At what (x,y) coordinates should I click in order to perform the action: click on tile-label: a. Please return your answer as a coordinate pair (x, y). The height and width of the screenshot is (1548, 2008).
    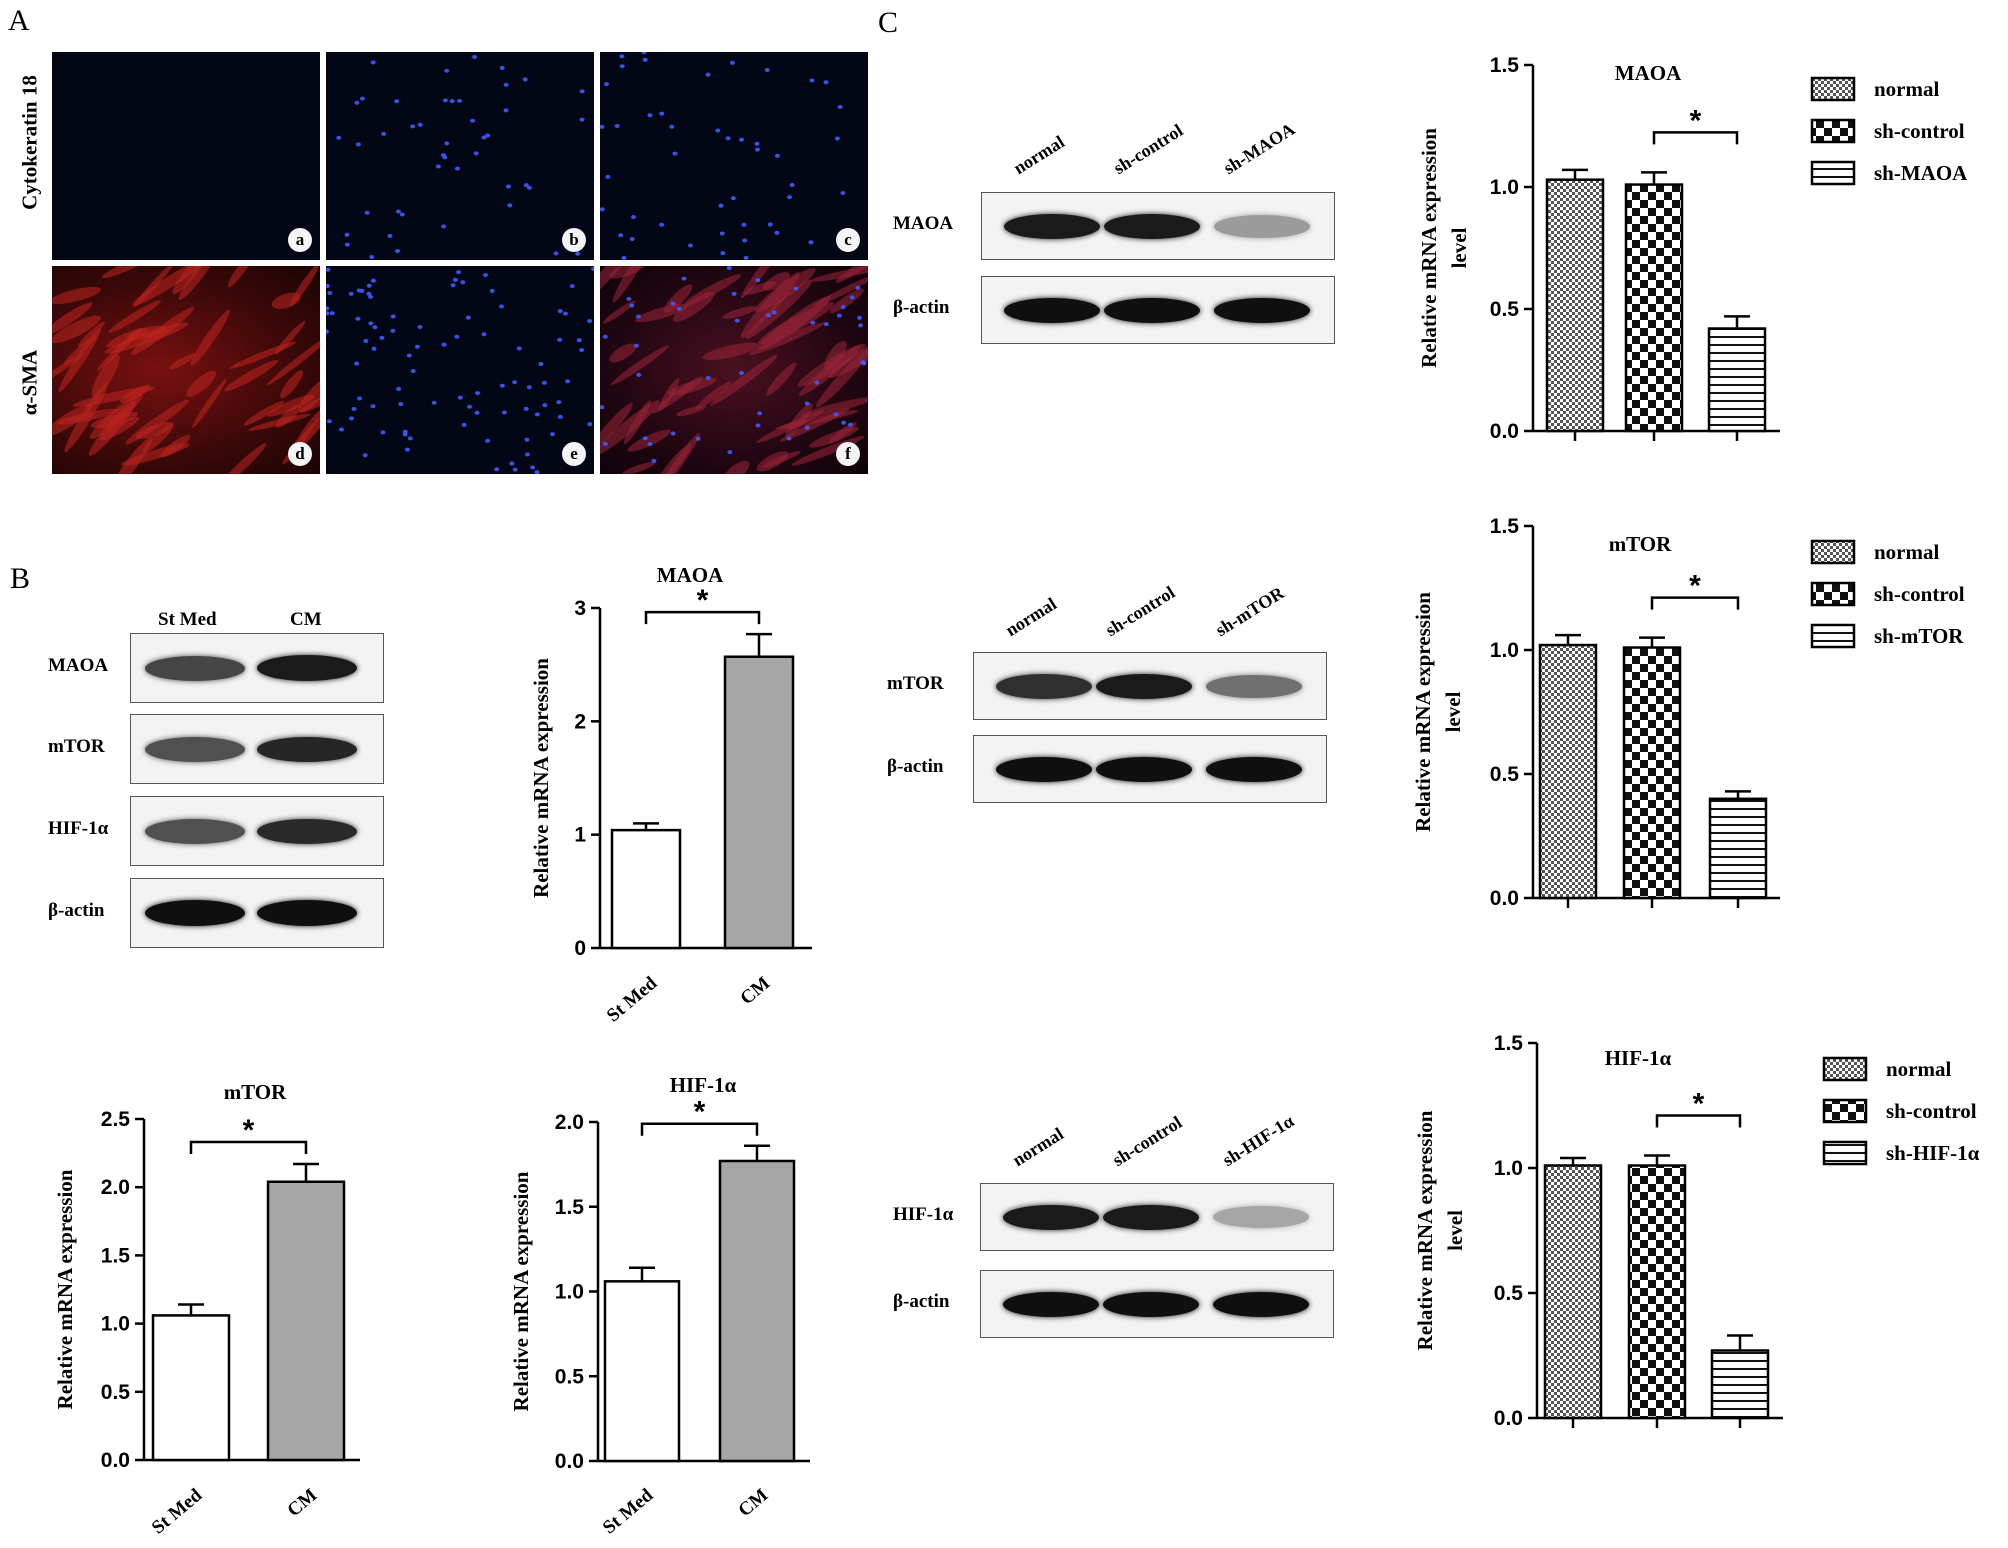
    Looking at the image, I should click on (300, 240).